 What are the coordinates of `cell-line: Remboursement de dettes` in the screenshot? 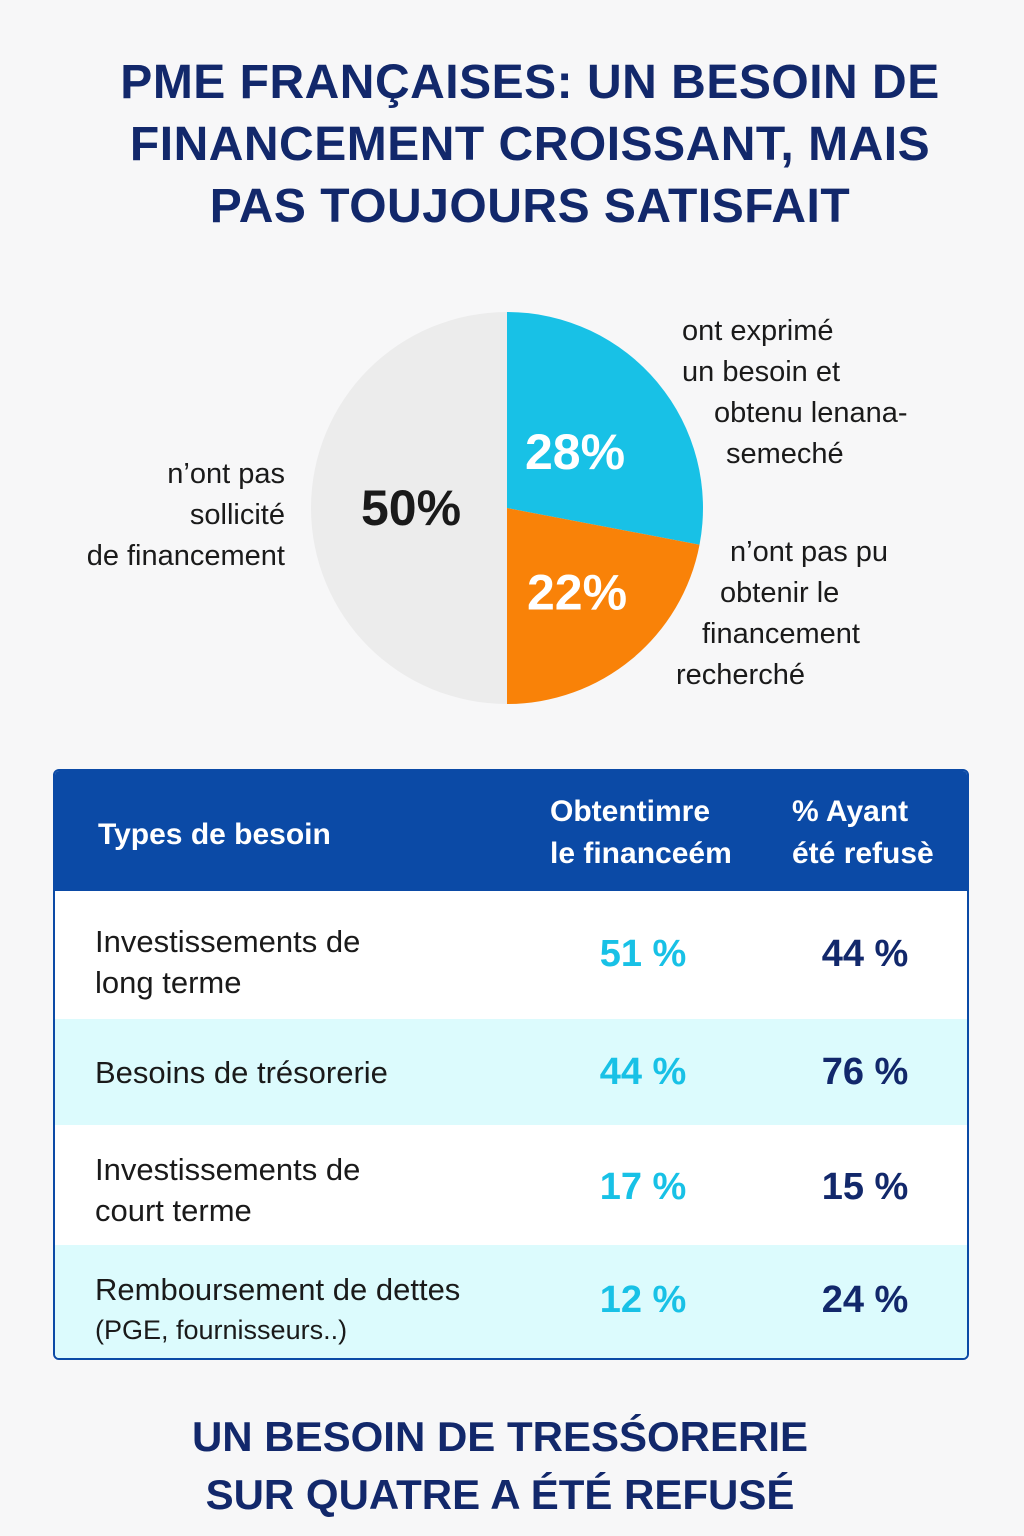 It's located at (278, 1289).